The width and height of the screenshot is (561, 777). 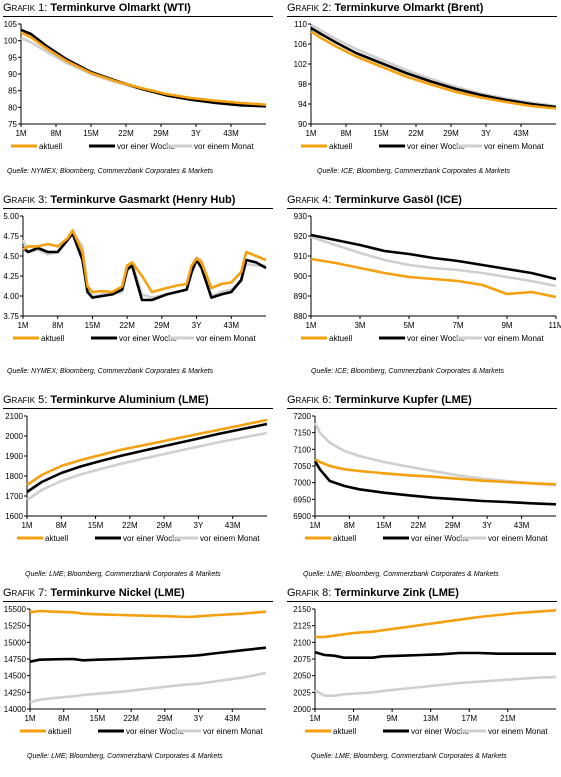 What do you see at coordinates (302, 124) in the screenshot?
I see `y-tick-label: 90` at bounding box center [302, 124].